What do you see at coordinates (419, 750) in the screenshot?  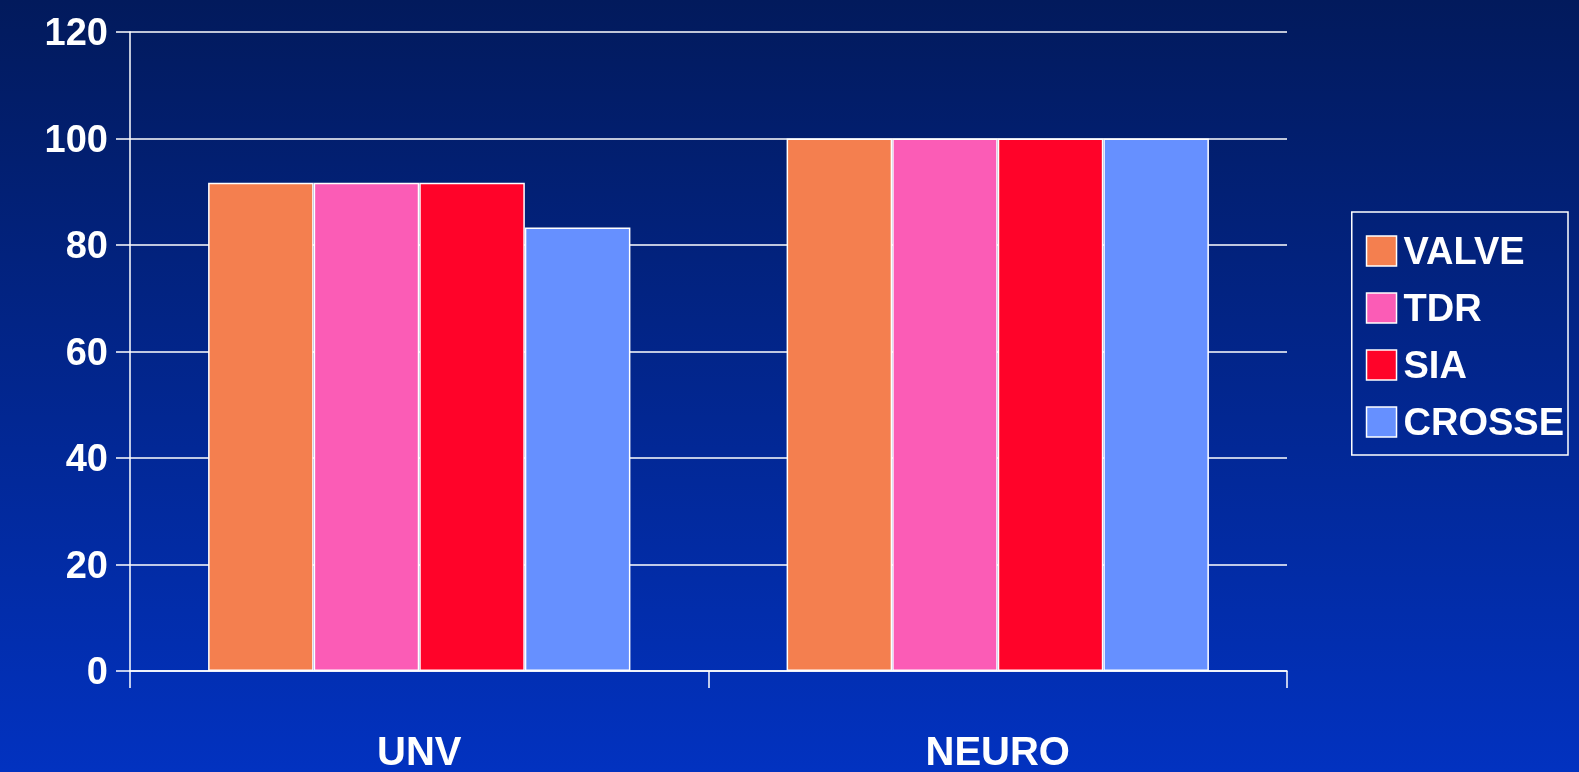 I see `x-tick-label: UNV` at bounding box center [419, 750].